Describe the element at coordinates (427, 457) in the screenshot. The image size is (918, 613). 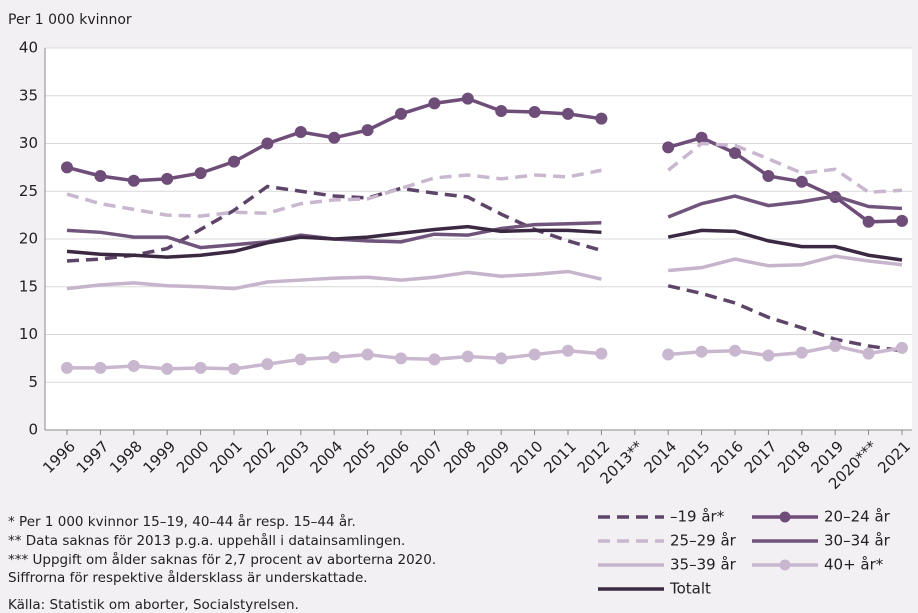
I see `x-tick-label: 2007` at that location.